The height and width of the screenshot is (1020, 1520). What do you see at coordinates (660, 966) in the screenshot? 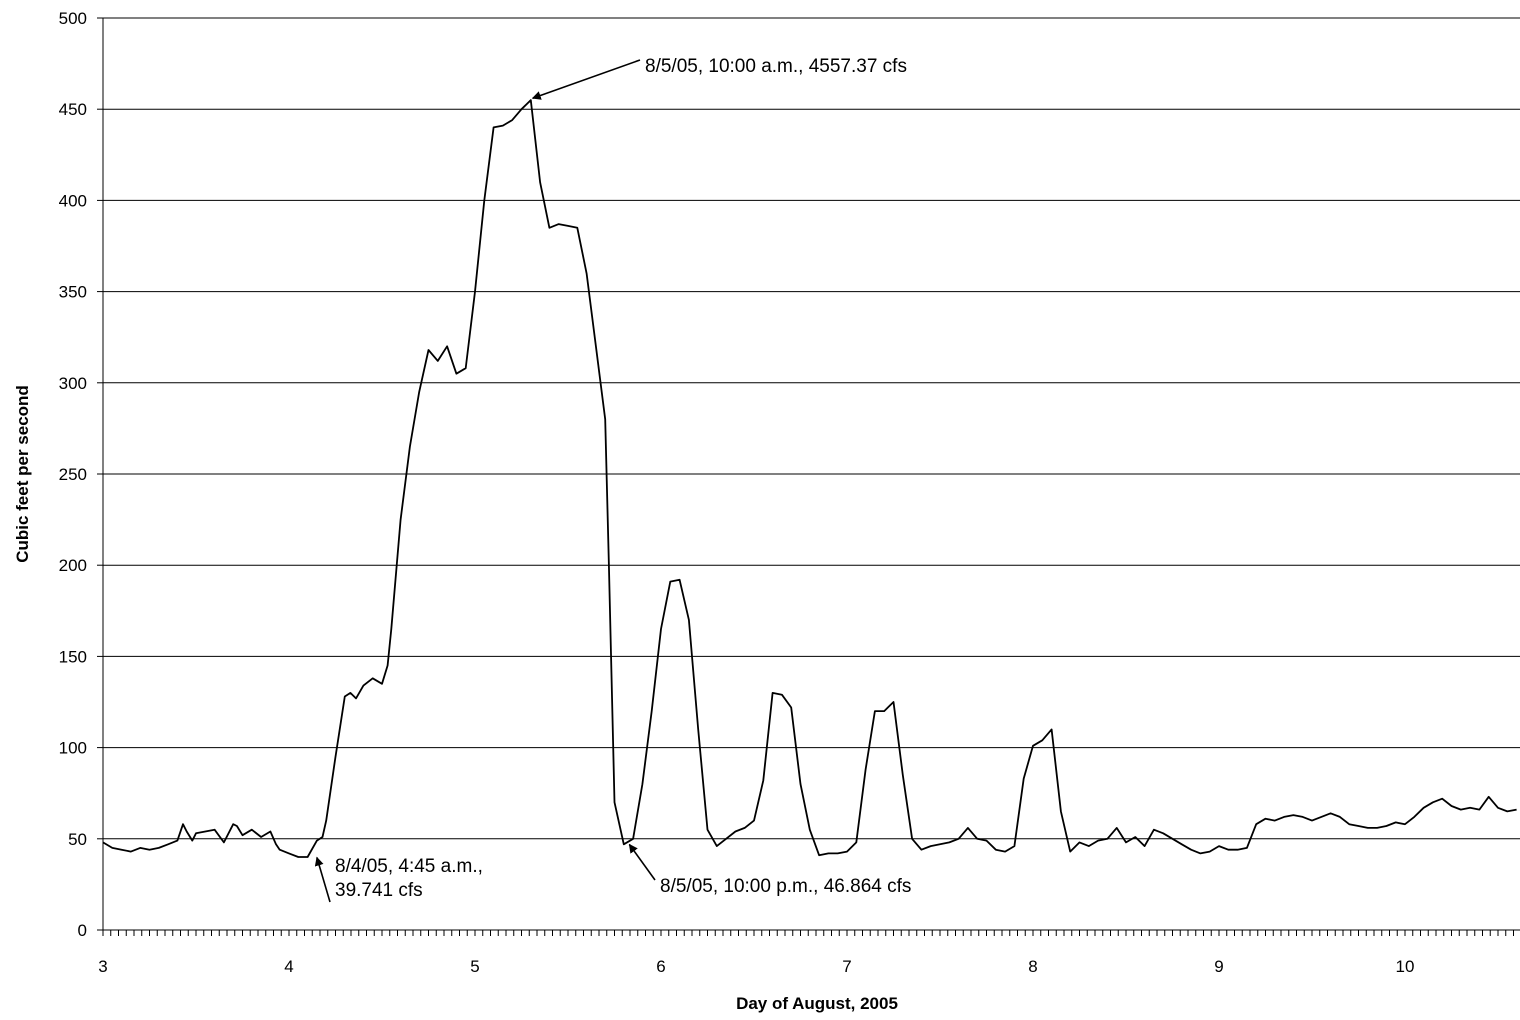
I see `x-tick-label: 6` at bounding box center [660, 966].